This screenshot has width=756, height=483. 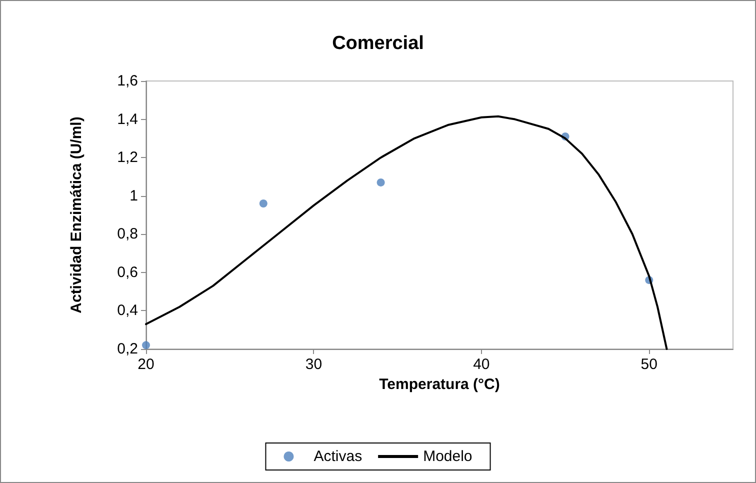 What do you see at coordinates (76, 215) in the screenshot?
I see `y-axis-title: Actividad Enzimática (U/ml)` at bounding box center [76, 215].